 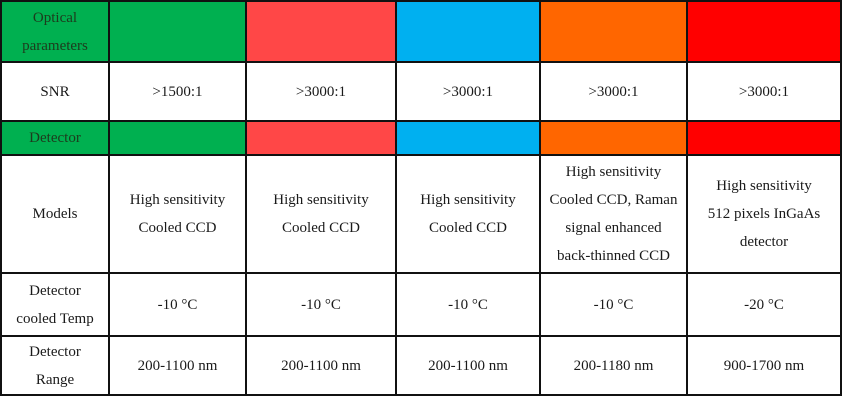 What do you see at coordinates (55, 351) in the screenshot?
I see `detector-range-label-line-1: Detector` at bounding box center [55, 351].